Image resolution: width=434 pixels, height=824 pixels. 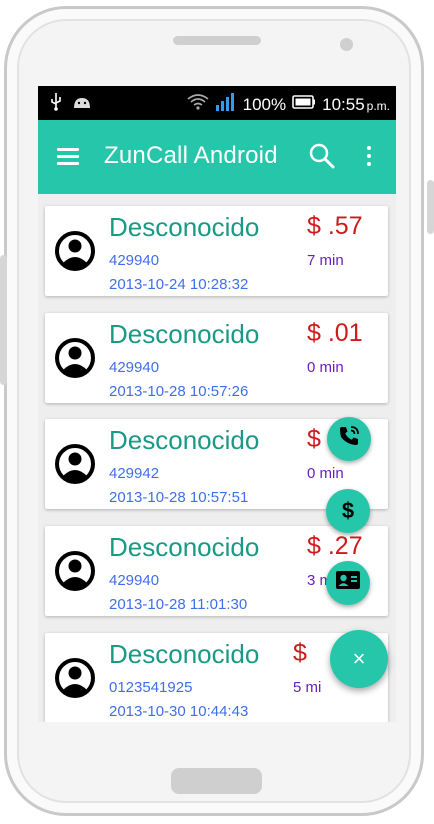 What do you see at coordinates (198, 104) in the screenshot?
I see `wifi-icon` at bounding box center [198, 104].